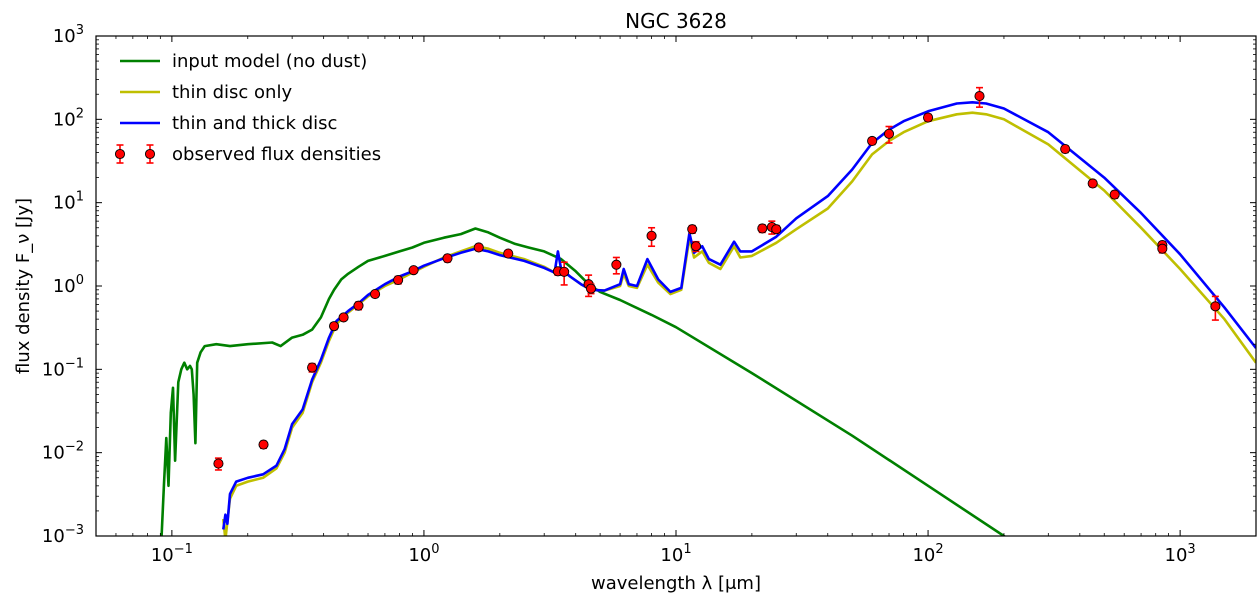 Image resolution: width=1258 pixels, height=599 pixels. I want to click on legend-item-2: thin and thick disc, so click(228, 123).